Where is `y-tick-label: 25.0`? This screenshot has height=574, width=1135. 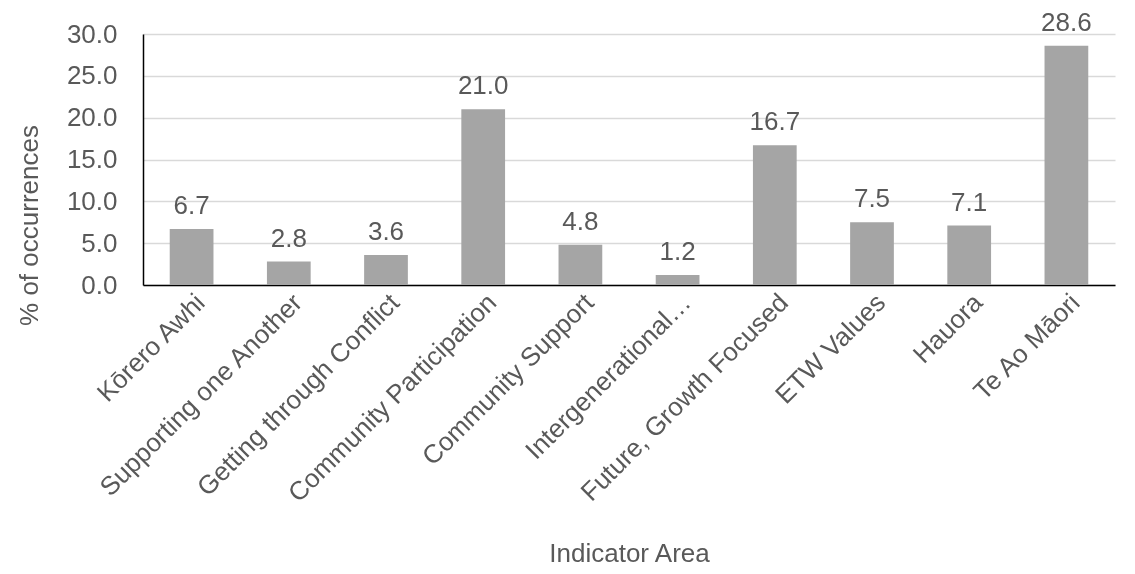 y-tick-label: 25.0 is located at coordinates (92, 75).